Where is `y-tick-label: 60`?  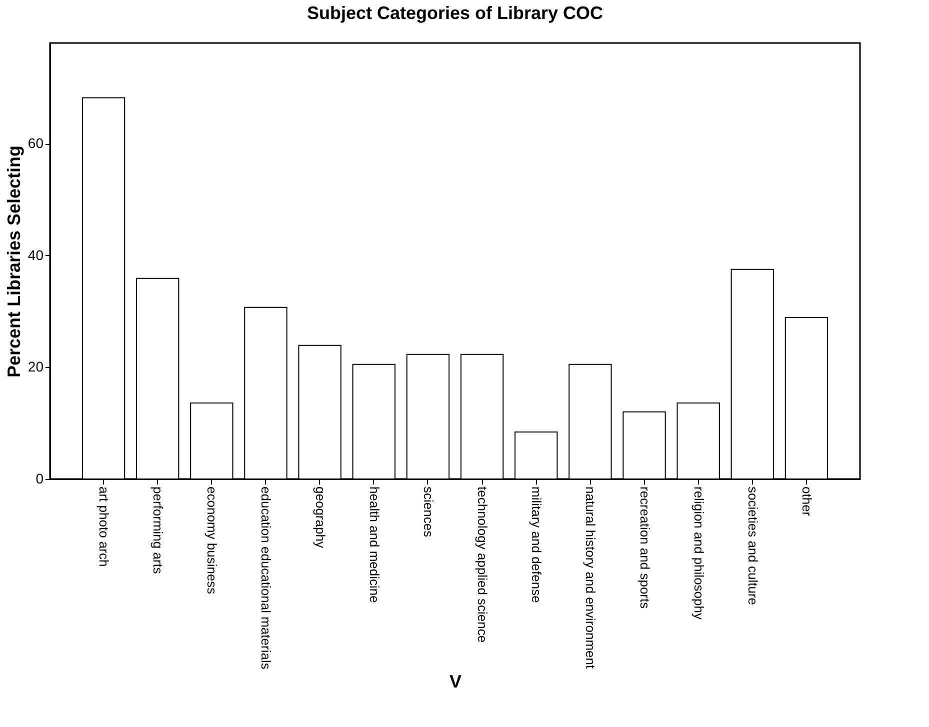
y-tick-label: 60 is located at coordinates (36, 143).